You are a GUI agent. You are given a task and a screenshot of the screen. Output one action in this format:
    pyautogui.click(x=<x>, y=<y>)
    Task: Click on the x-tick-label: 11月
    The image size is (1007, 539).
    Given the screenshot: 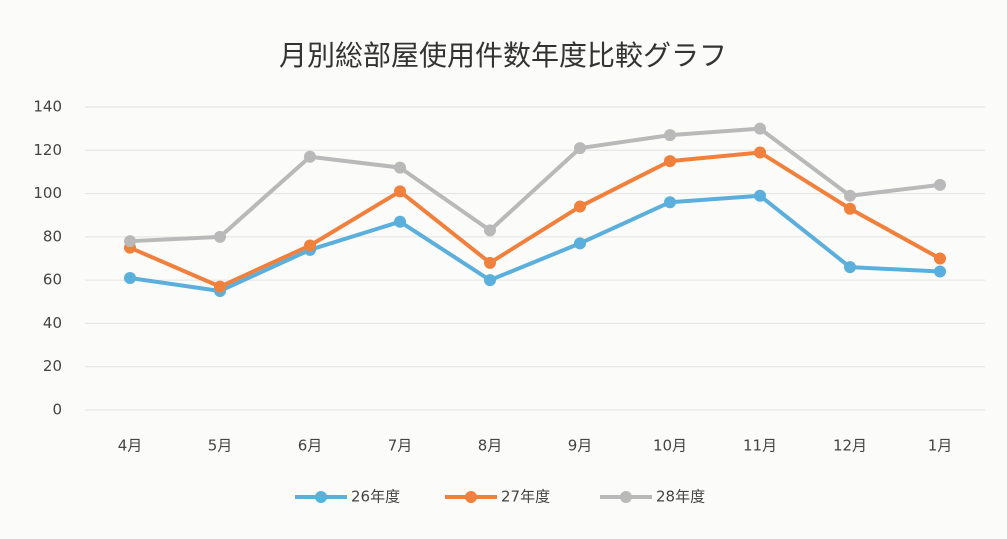 What is the action you would take?
    pyautogui.click(x=760, y=446)
    